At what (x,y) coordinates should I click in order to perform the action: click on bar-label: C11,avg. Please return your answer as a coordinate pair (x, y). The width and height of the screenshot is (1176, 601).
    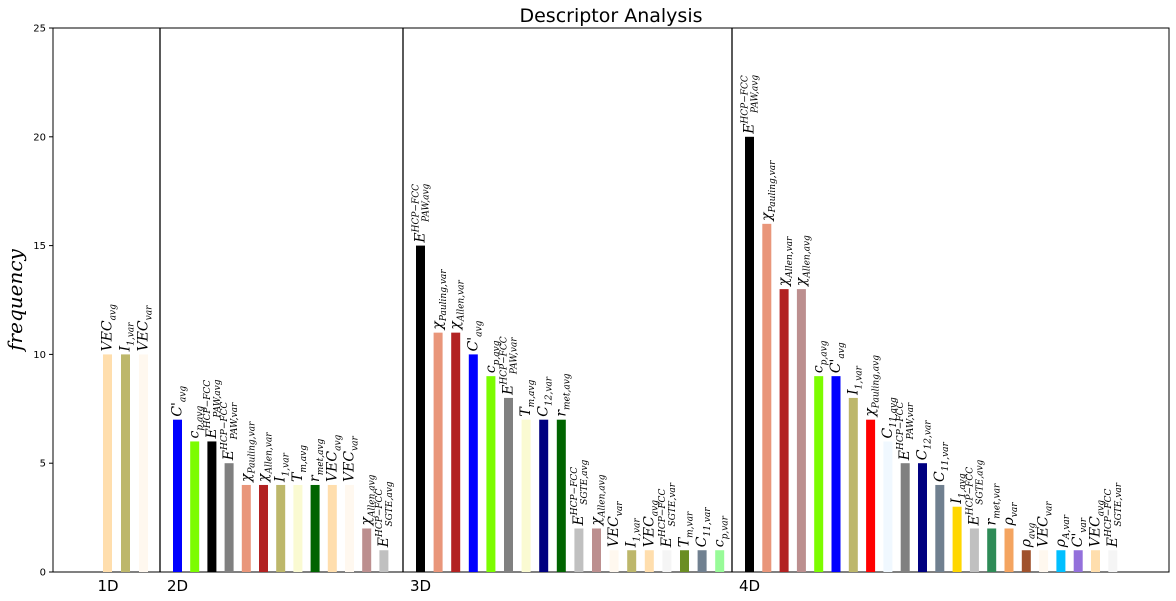
    Looking at the image, I should click on (889, 417).